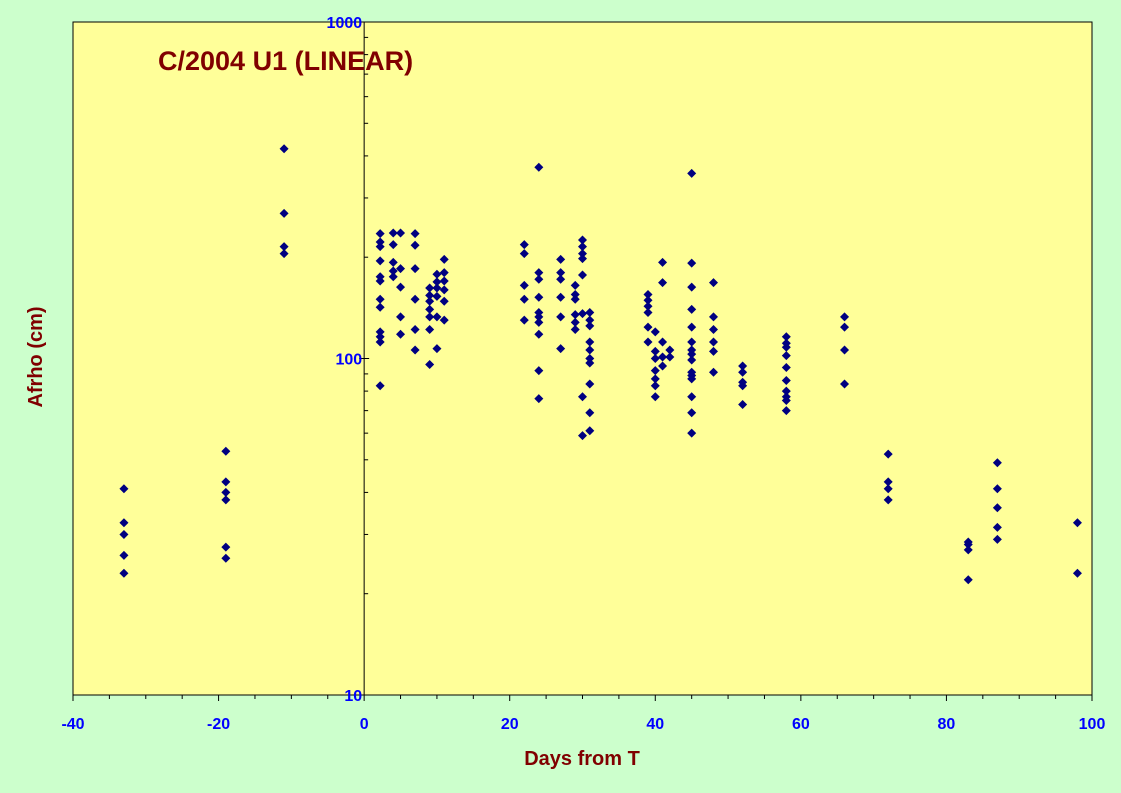  Describe the element at coordinates (582, 759) in the screenshot. I see `x-axis-title: Days from T` at that location.